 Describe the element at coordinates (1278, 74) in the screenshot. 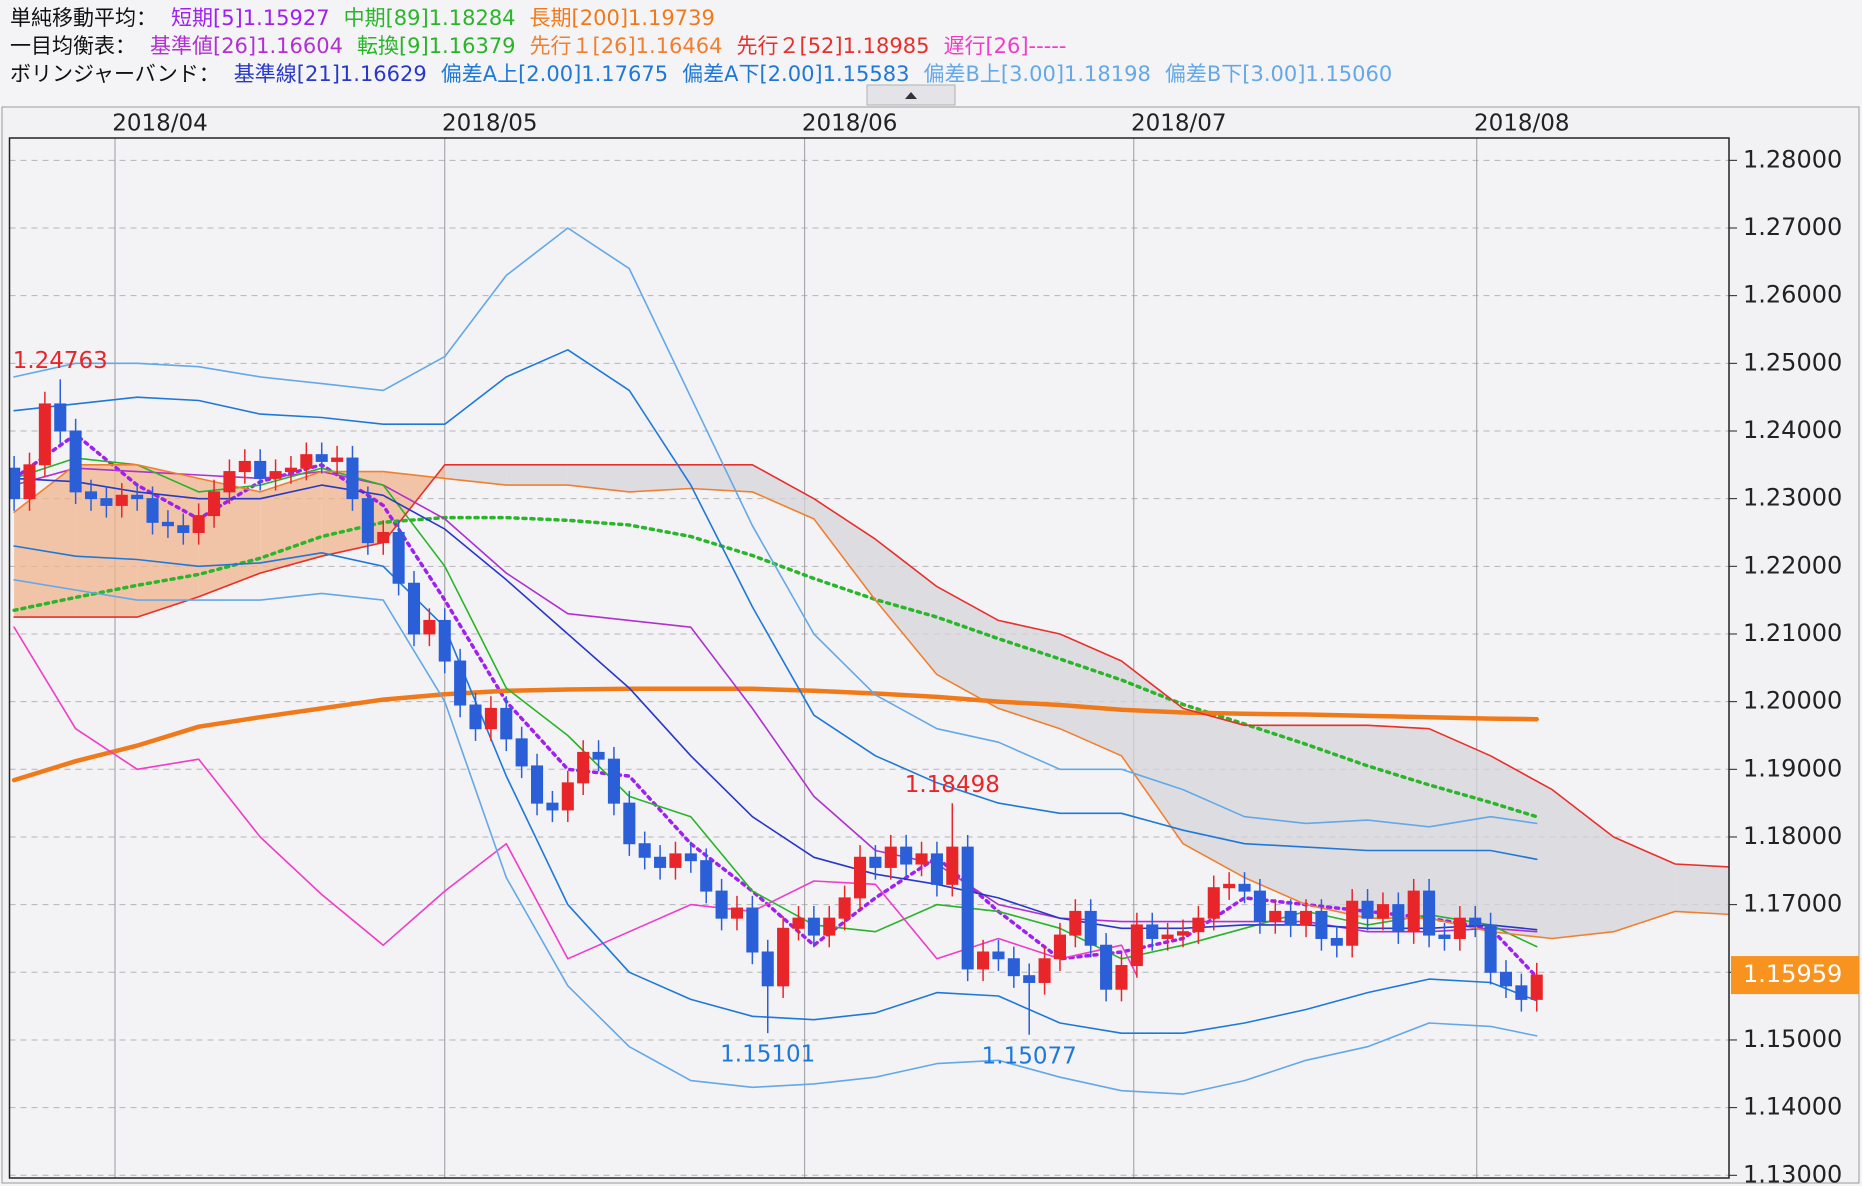

I see `legend-item: 偏差B下[3.00]1.15060` at that location.